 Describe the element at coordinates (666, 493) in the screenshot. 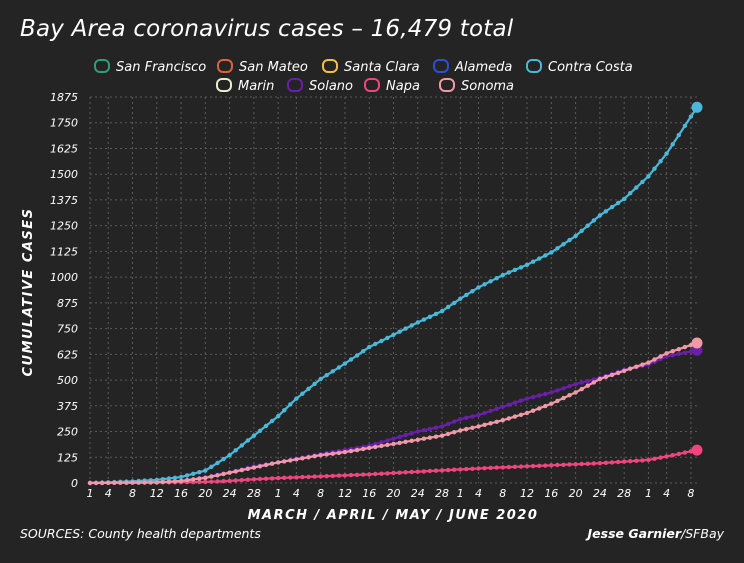

I see `x-tick-label: 4` at that location.